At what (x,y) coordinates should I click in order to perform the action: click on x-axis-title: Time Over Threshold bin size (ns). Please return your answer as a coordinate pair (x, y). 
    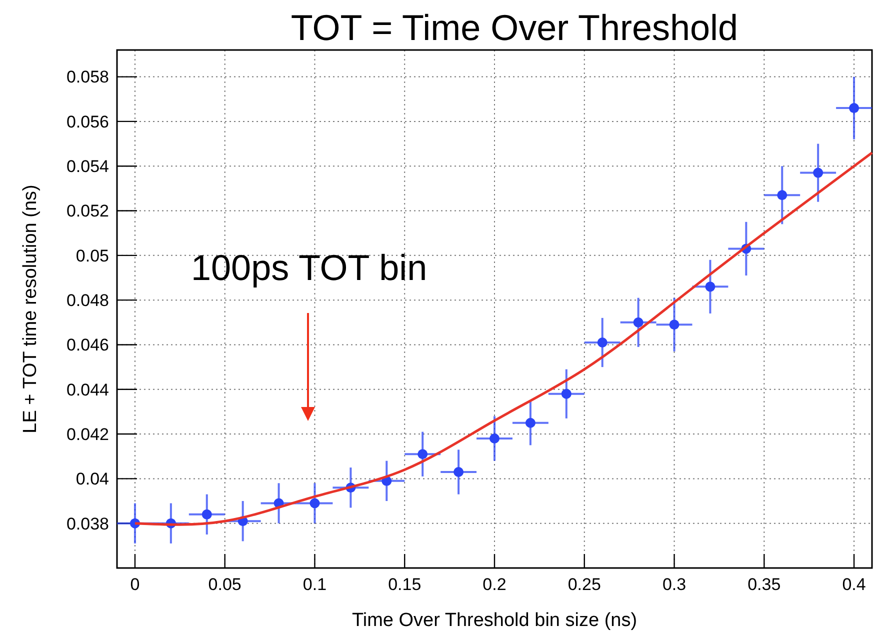
    Looking at the image, I should click on (495, 620).